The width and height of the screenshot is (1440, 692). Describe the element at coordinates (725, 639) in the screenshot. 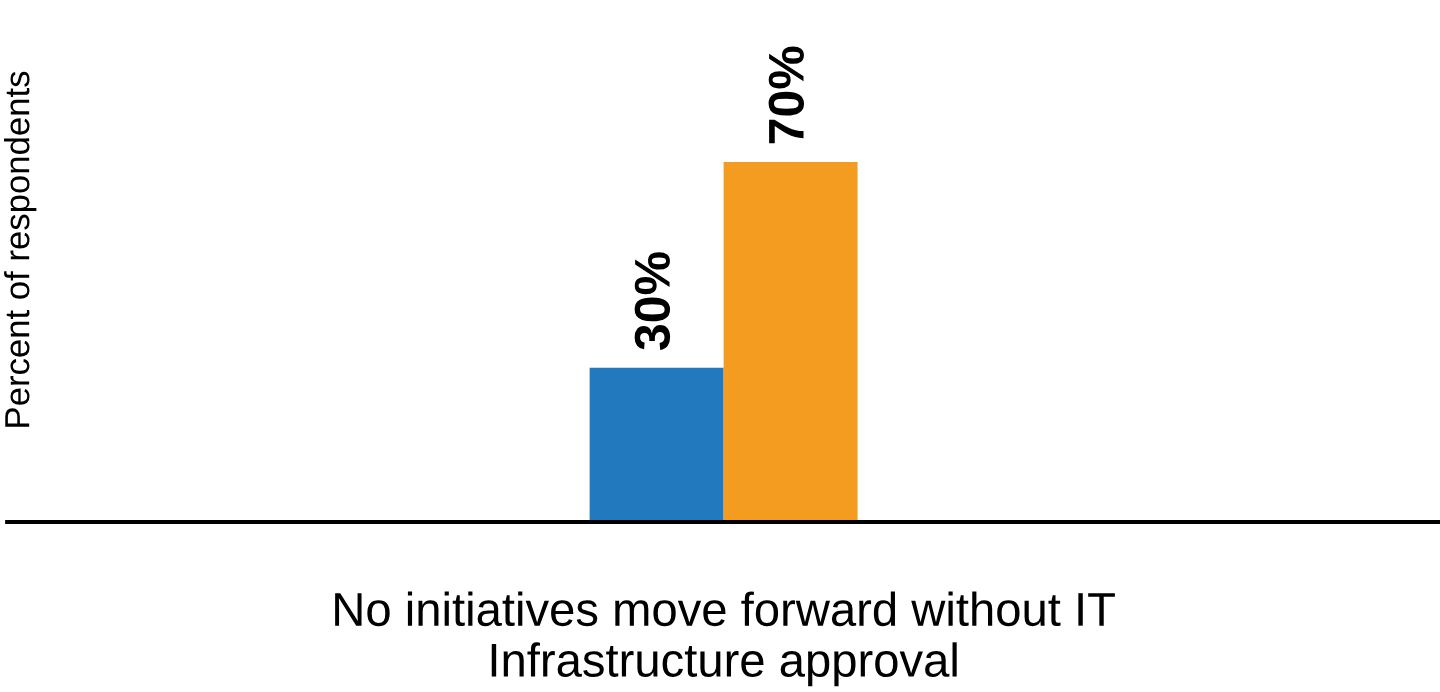

I see `x-tick-label: No initiatives move forward without IT Infrastructure approval` at that location.